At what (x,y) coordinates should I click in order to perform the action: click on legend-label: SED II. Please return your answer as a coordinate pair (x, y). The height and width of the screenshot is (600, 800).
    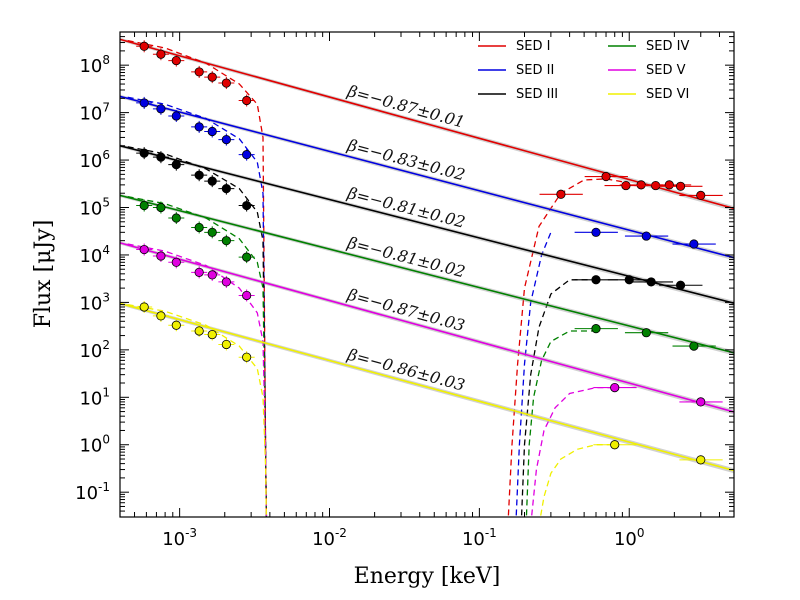
    Looking at the image, I should click on (535, 70).